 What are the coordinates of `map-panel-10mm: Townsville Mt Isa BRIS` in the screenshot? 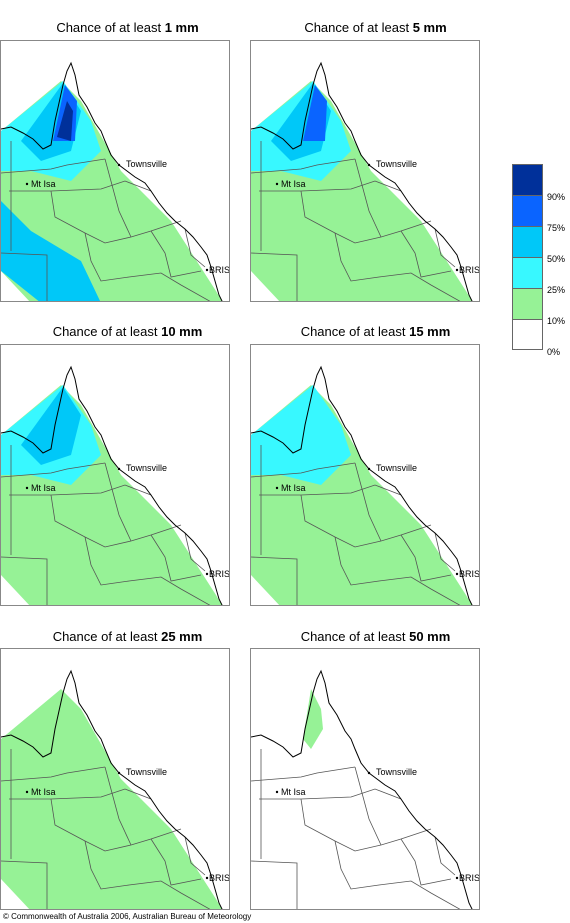 It's located at (115, 475).